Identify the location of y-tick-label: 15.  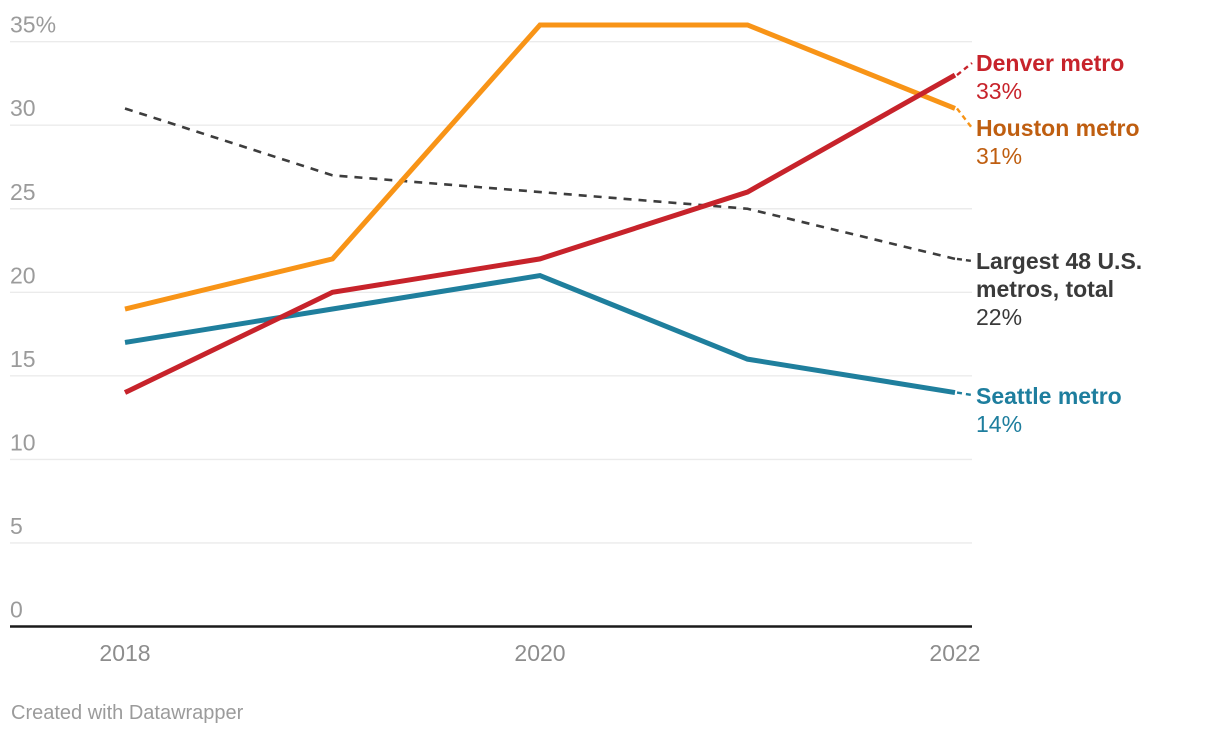
(23, 359).